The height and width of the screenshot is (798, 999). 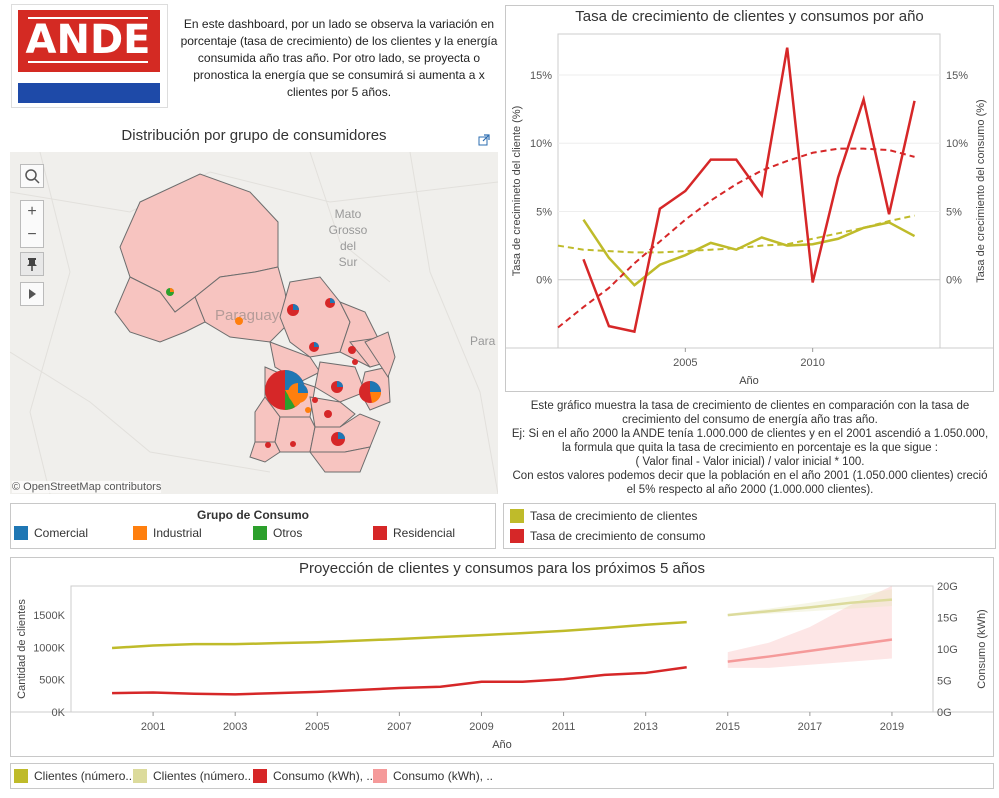 I want to click on x-tick: 2009, so click(x=481, y=727).